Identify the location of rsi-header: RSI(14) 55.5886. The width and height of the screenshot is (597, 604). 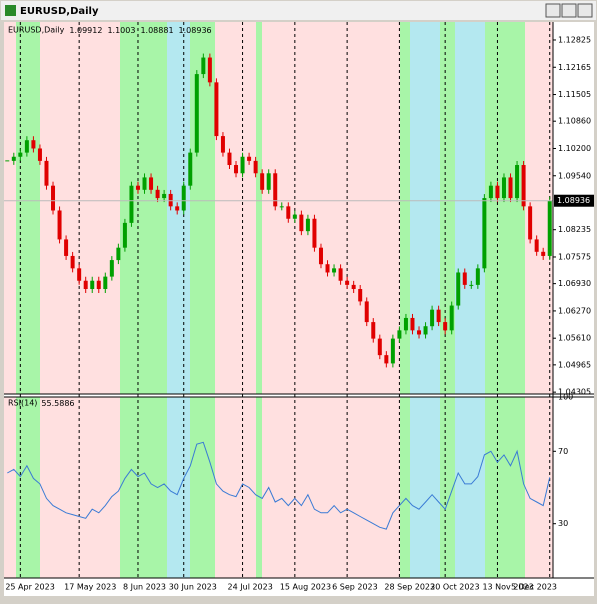
(41, 403).